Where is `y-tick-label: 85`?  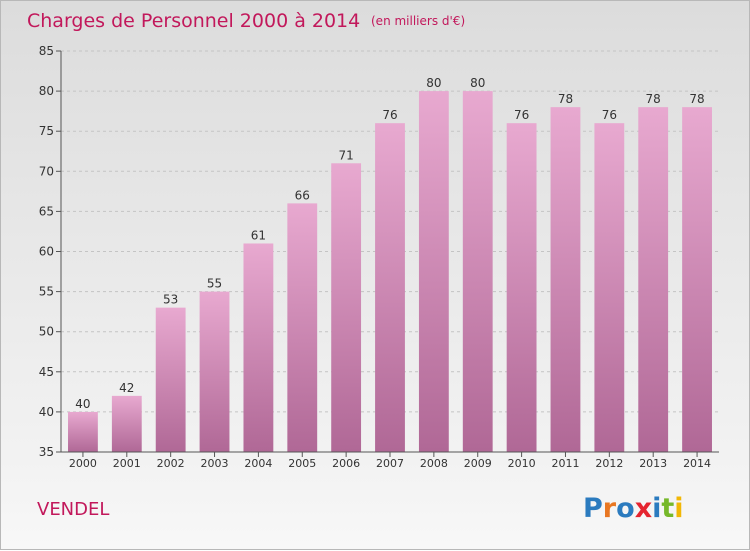 y-tick-label: 85 is located at coordinates (46, 51).